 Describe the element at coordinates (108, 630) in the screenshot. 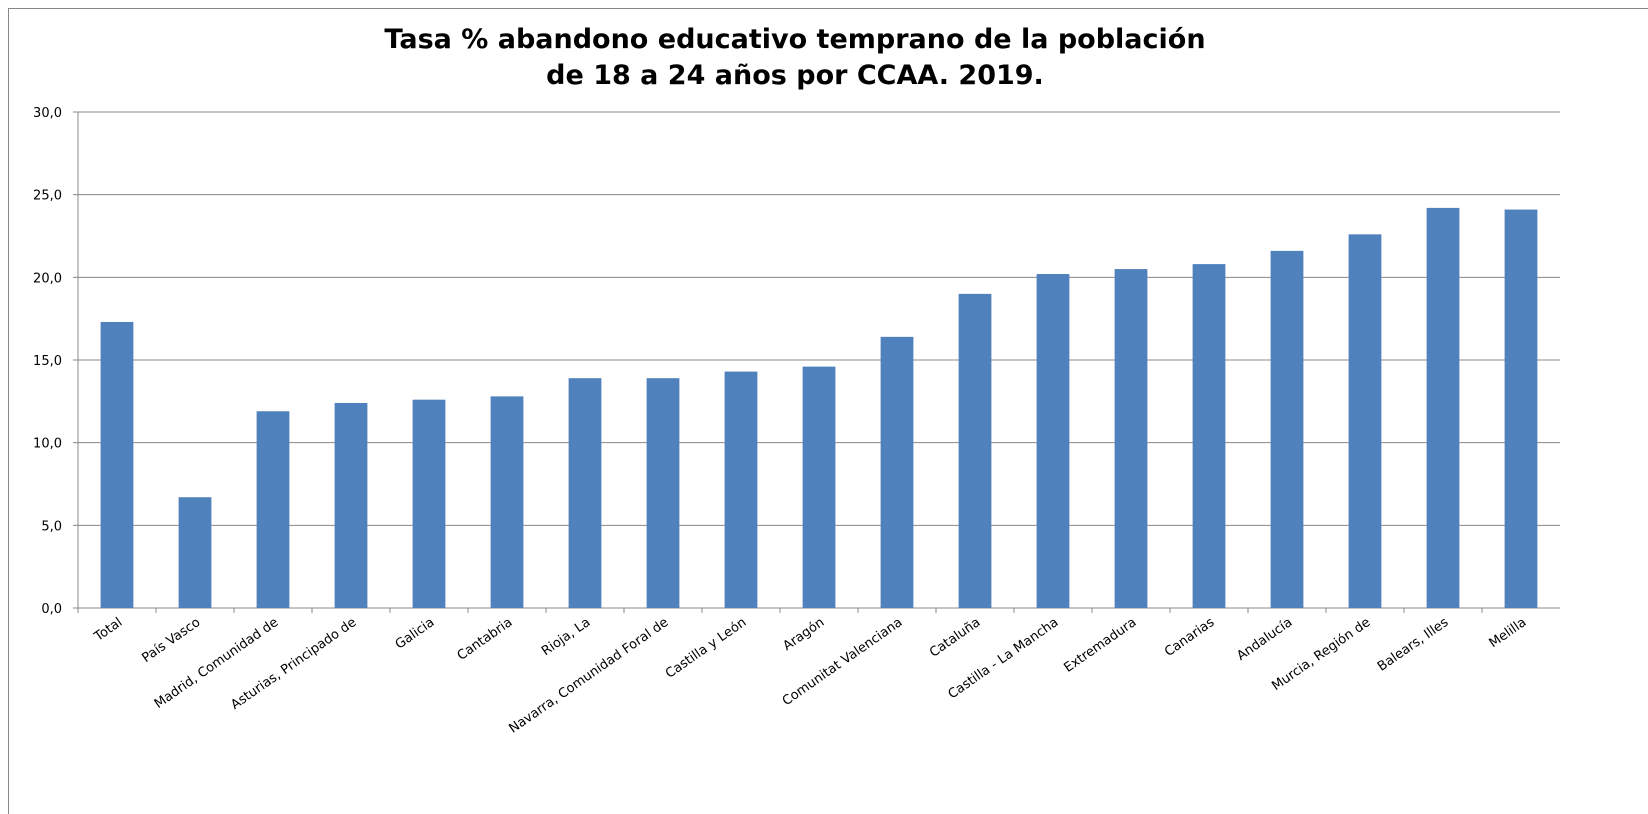

I see `x-tick-label: Total` at that location.